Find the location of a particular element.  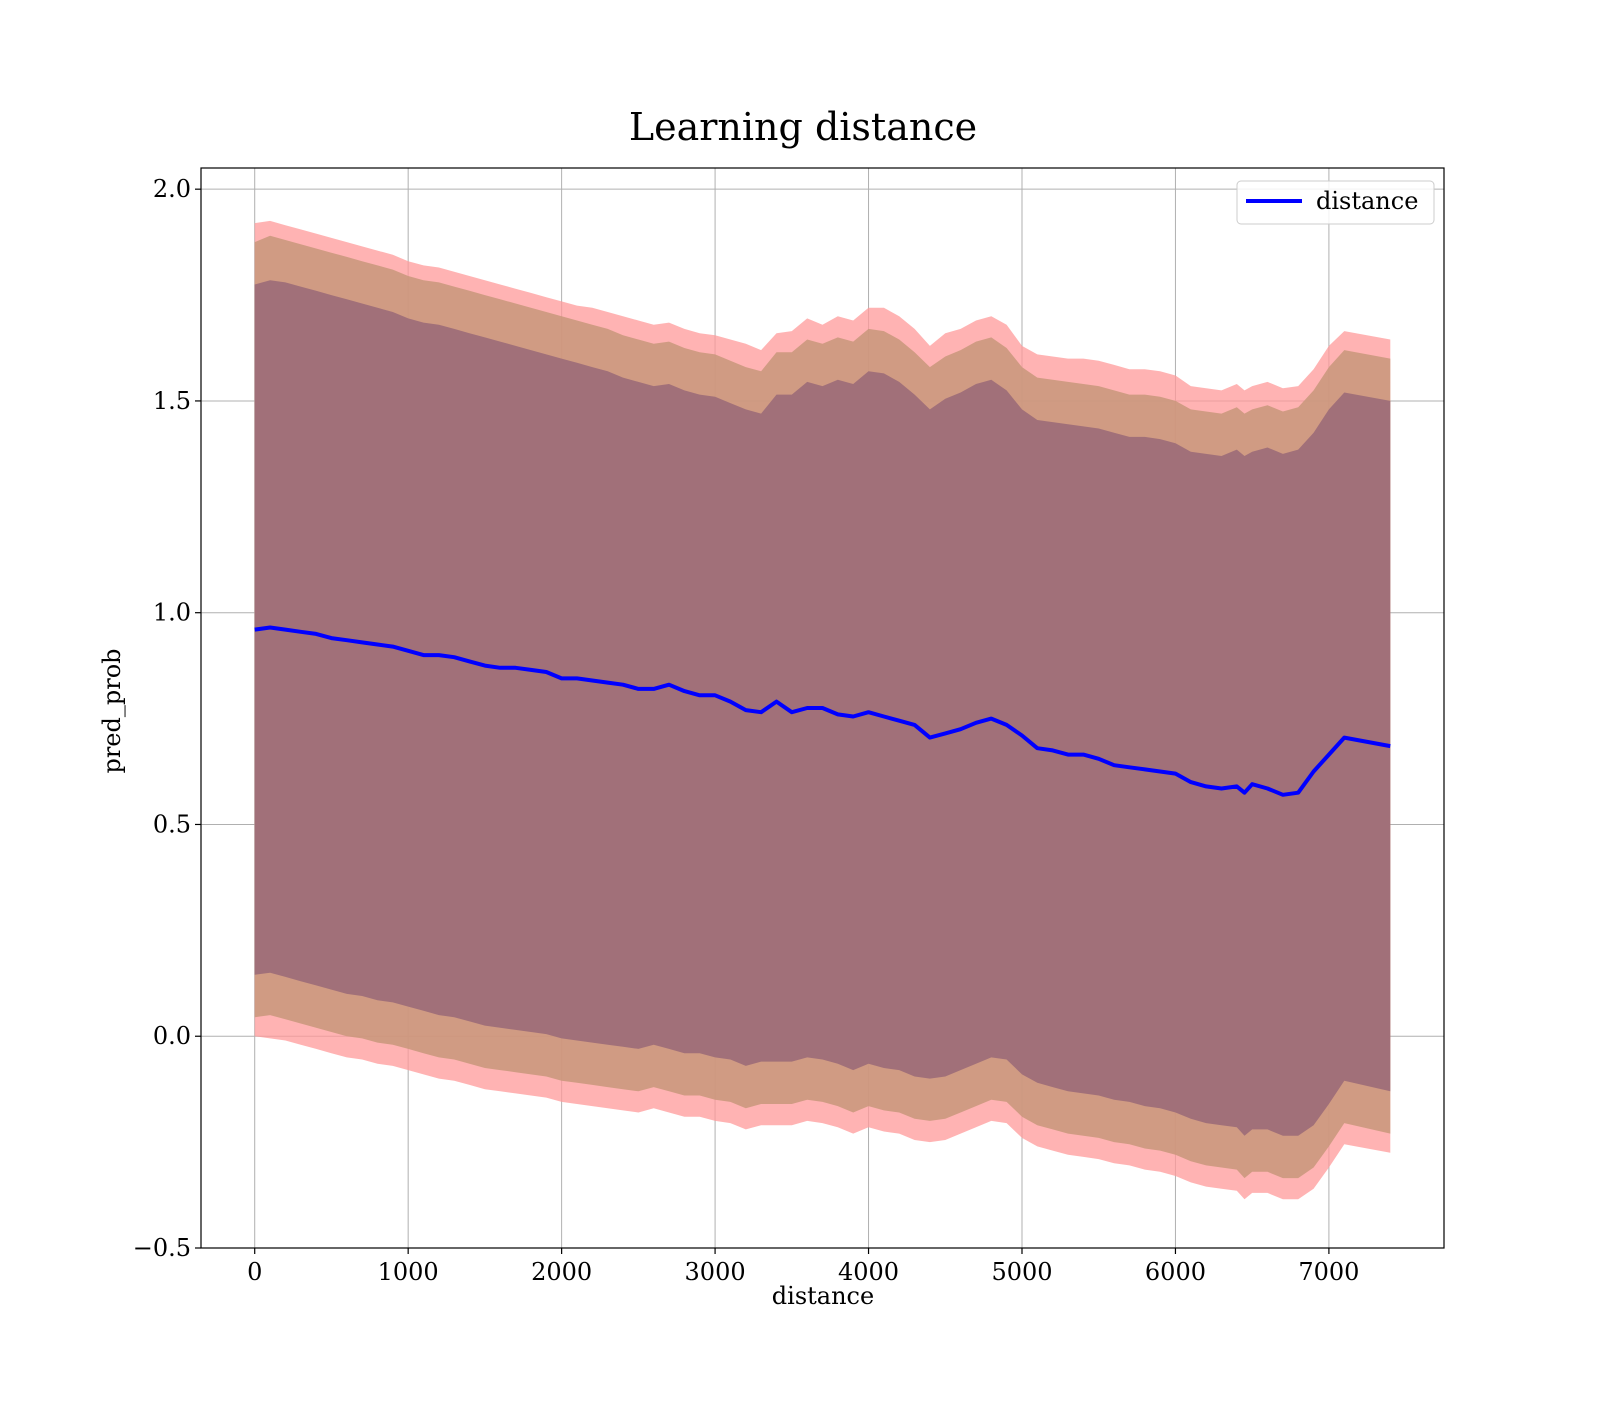

x-axis-label: distance is located at coordinates (823, 1296).